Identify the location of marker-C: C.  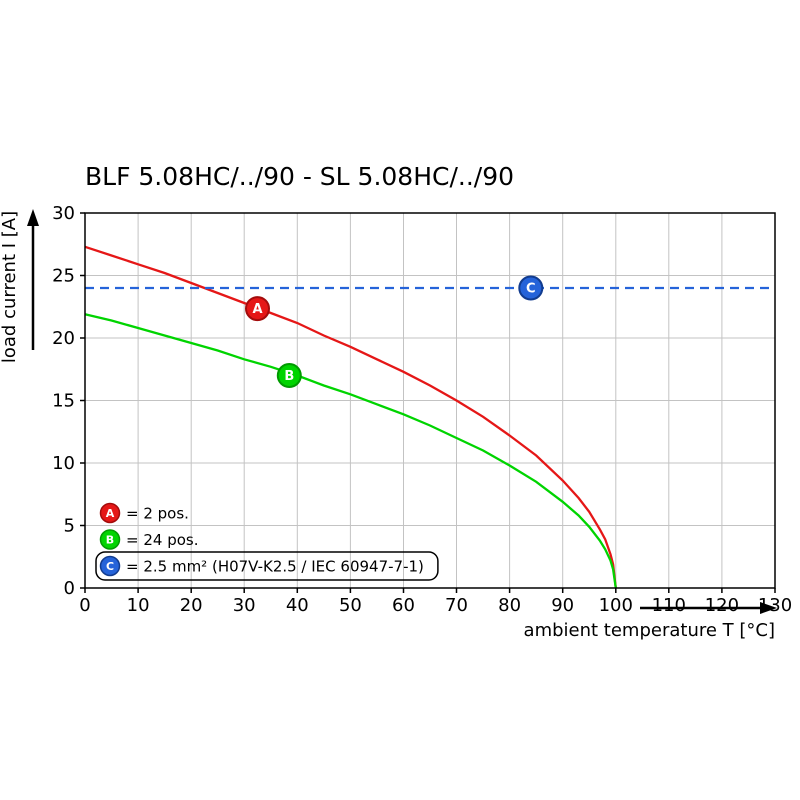
(531, 288).